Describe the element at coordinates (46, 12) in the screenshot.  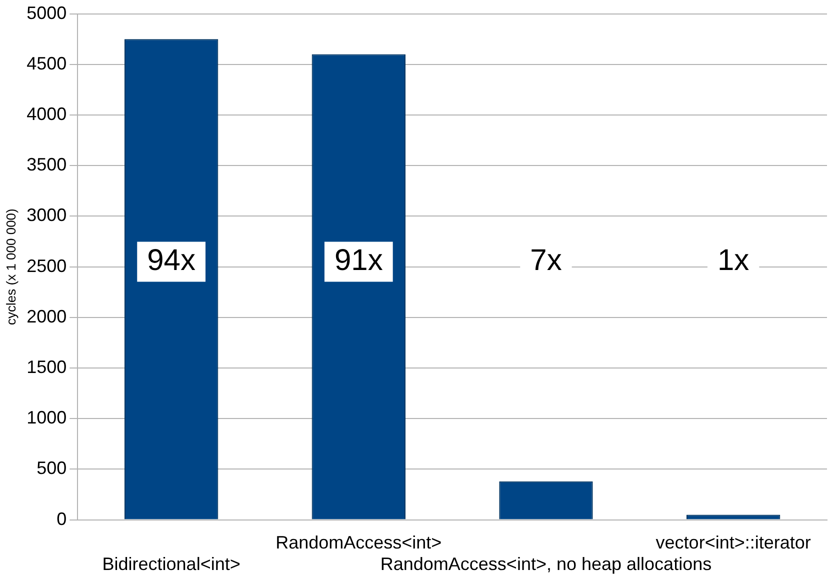
I see `y-tick-label: 5000` at that location.